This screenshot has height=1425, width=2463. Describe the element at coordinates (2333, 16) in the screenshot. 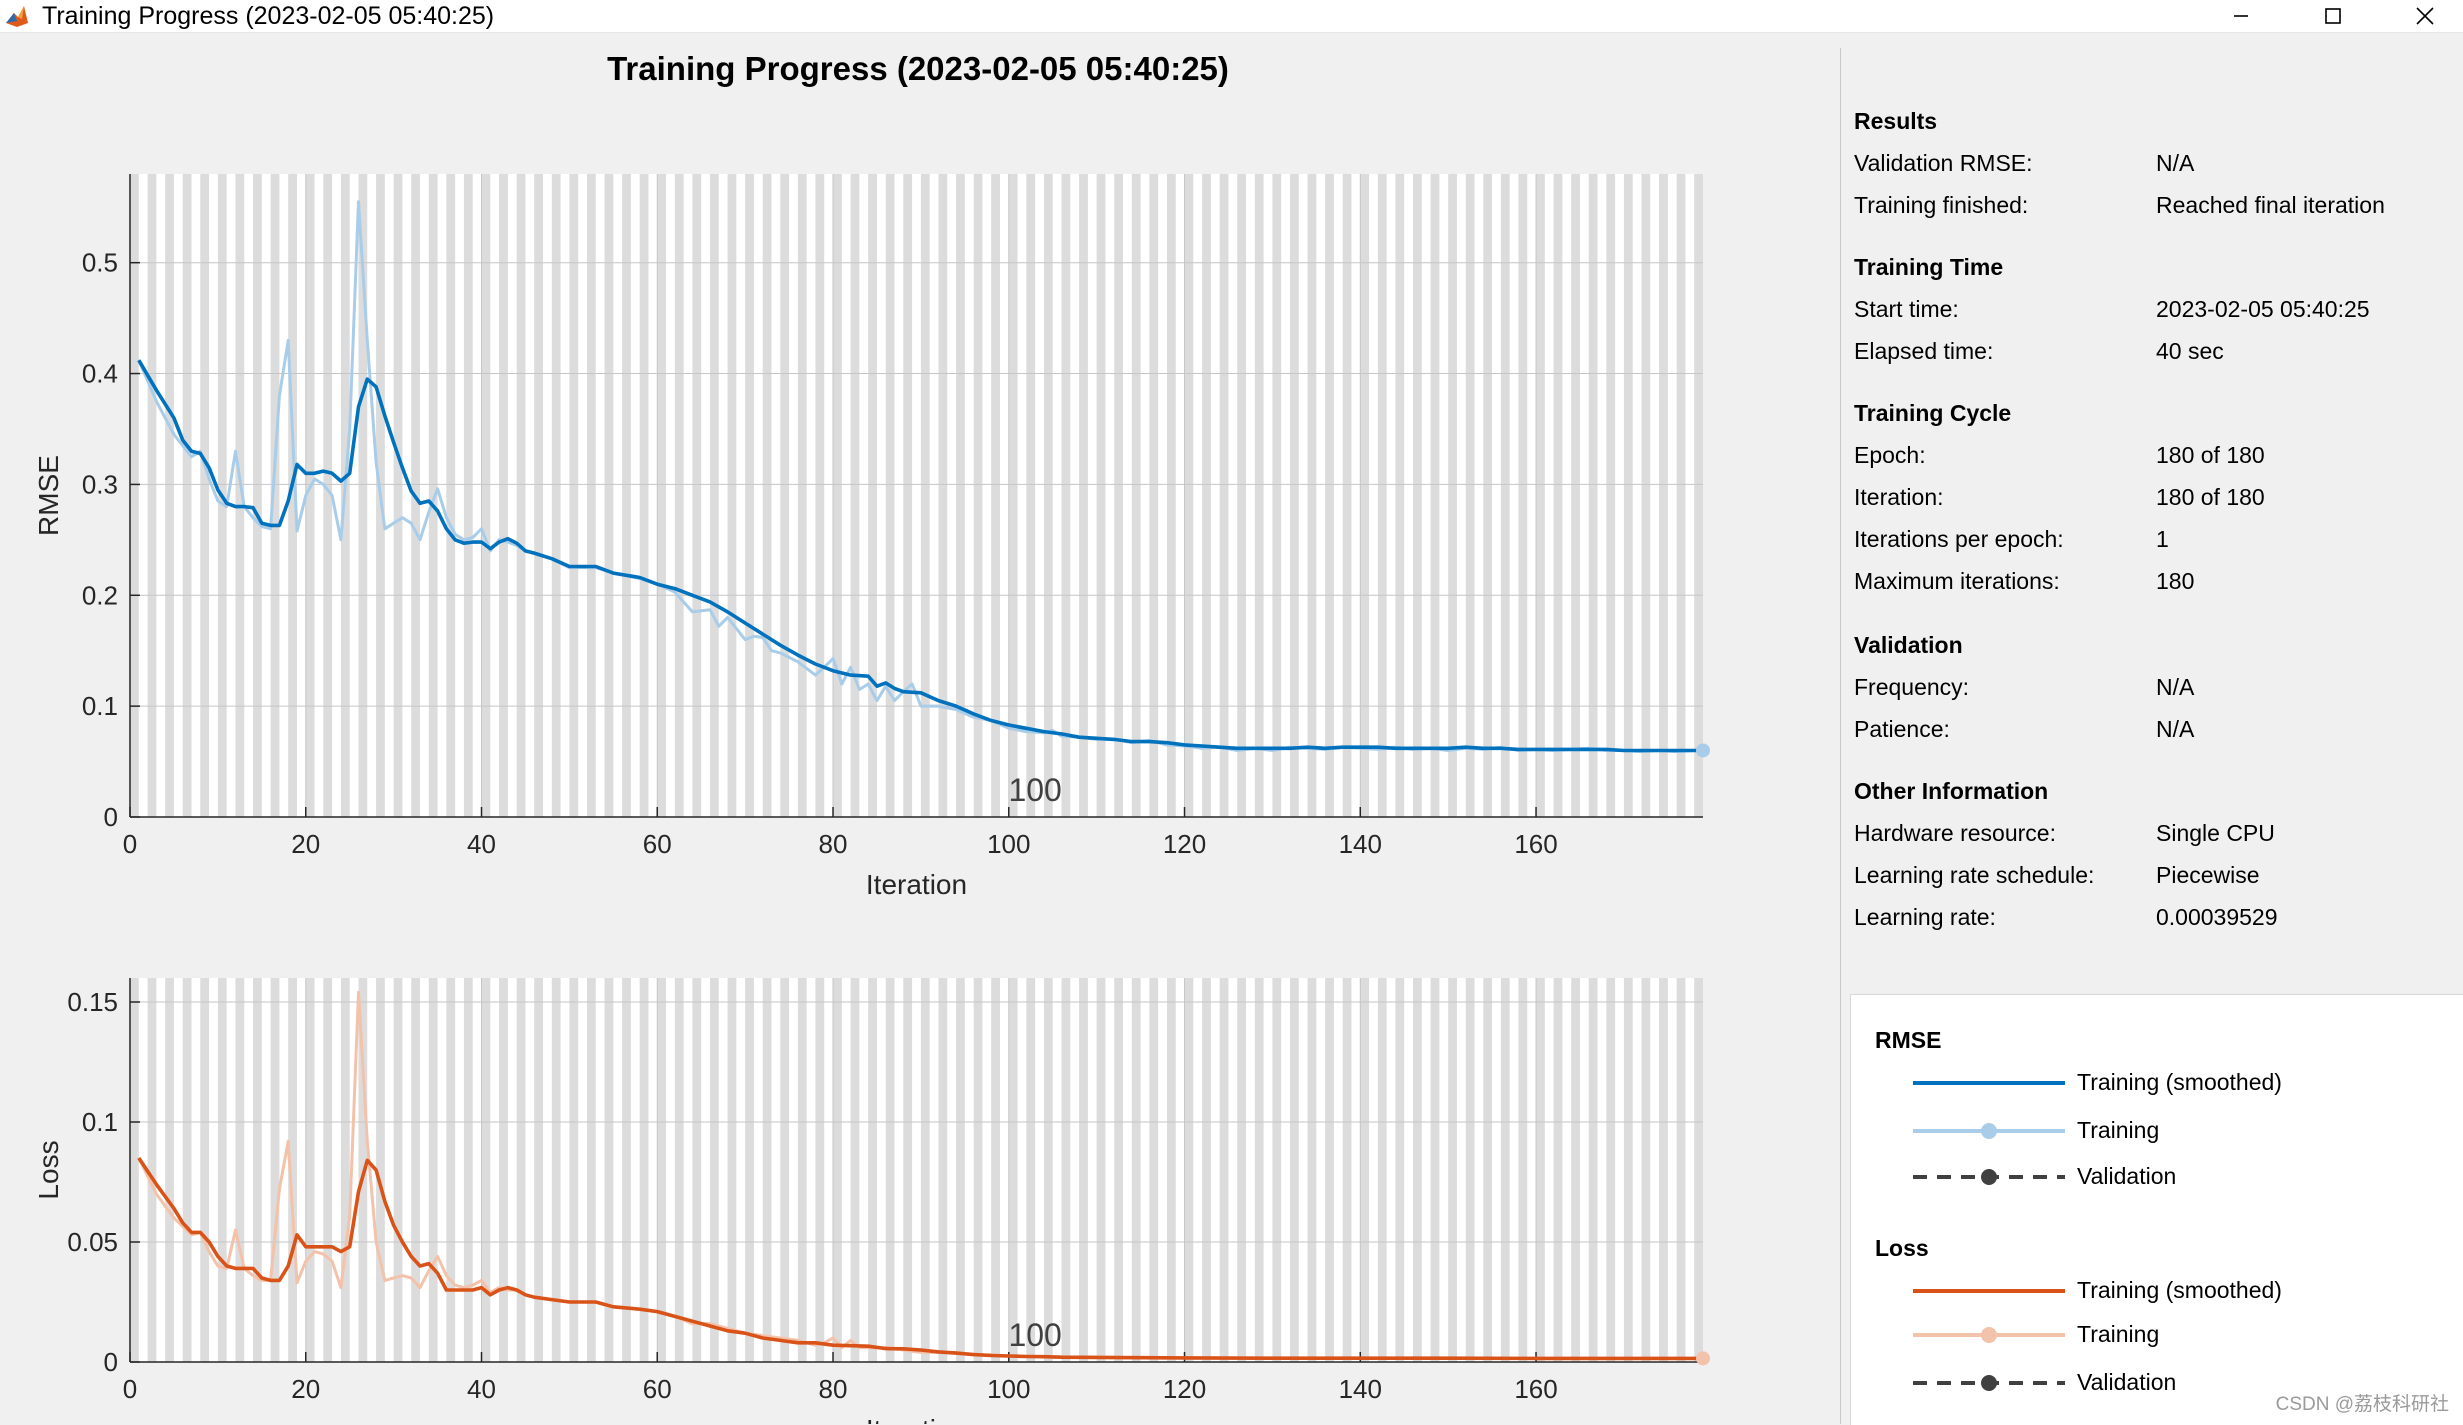

I see `maximize-button` at that location.